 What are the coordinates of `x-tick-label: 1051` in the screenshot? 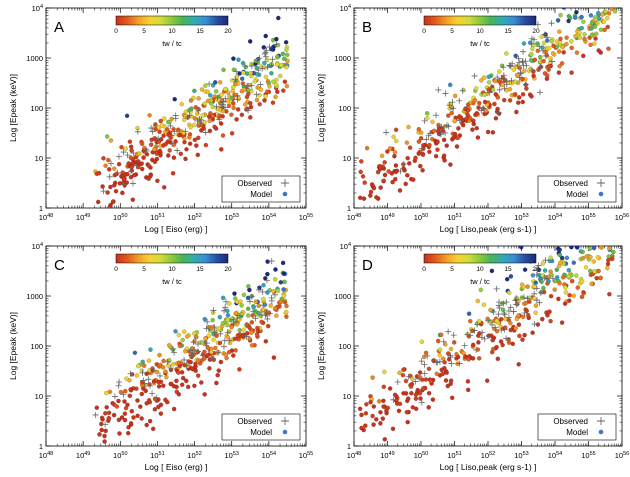 It's located at (157, 455).